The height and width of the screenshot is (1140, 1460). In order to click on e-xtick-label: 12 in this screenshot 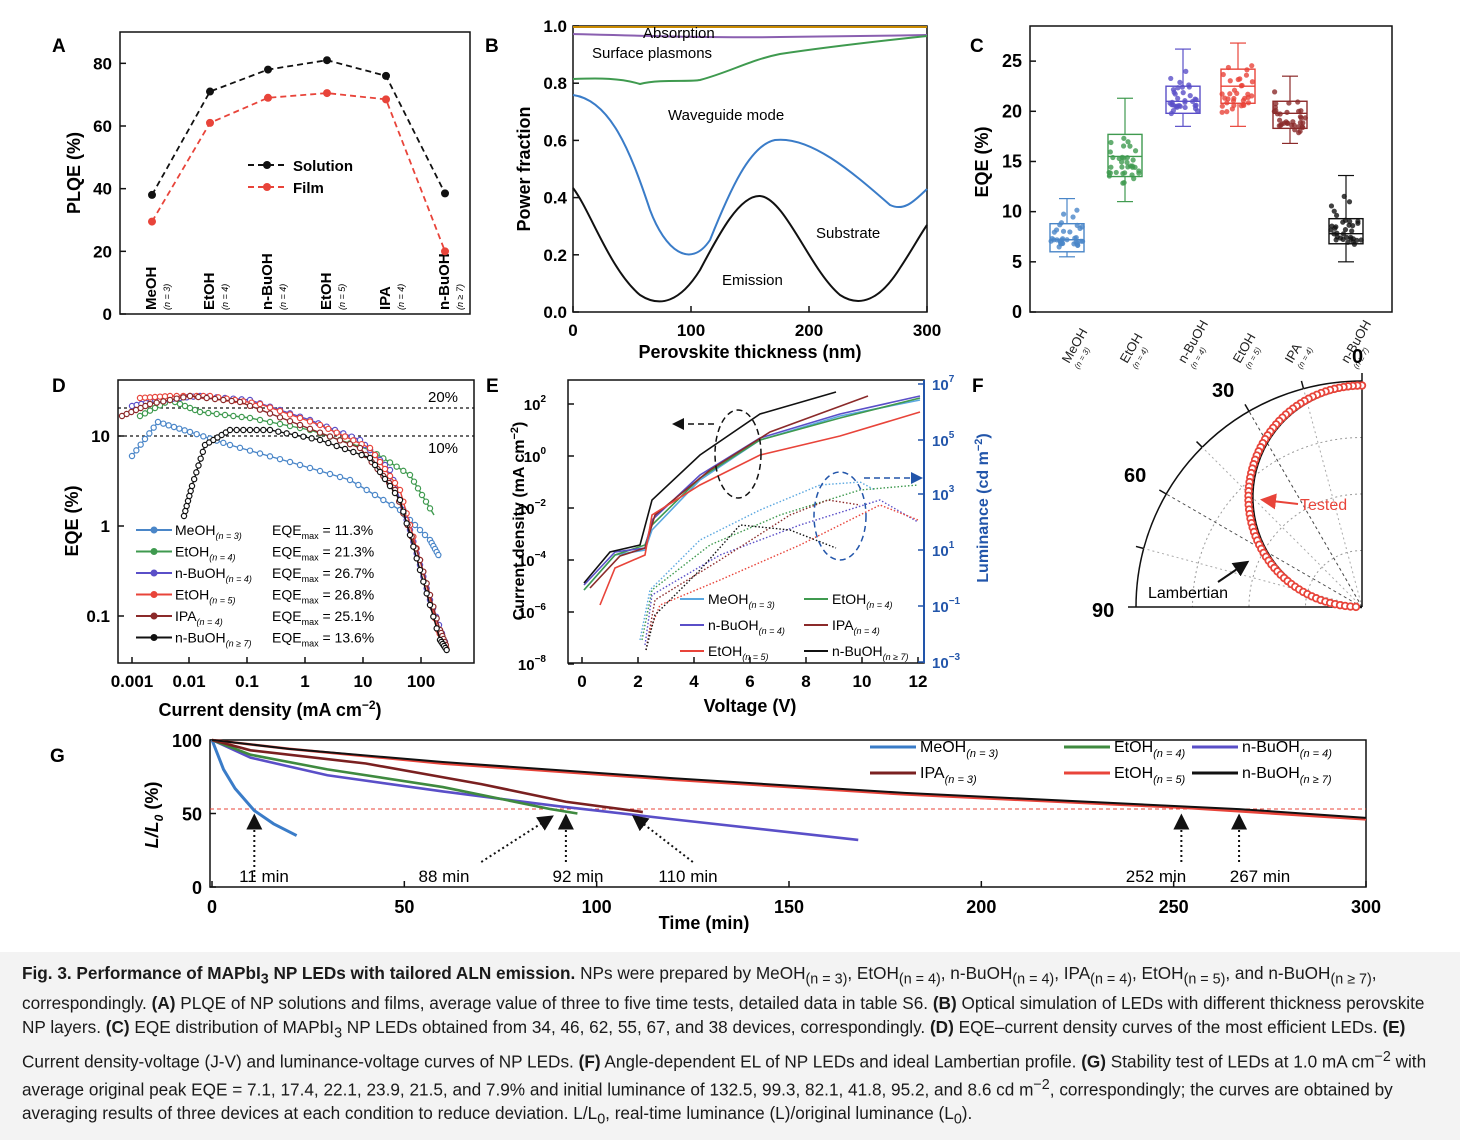, I will do `click(918, 681)`.